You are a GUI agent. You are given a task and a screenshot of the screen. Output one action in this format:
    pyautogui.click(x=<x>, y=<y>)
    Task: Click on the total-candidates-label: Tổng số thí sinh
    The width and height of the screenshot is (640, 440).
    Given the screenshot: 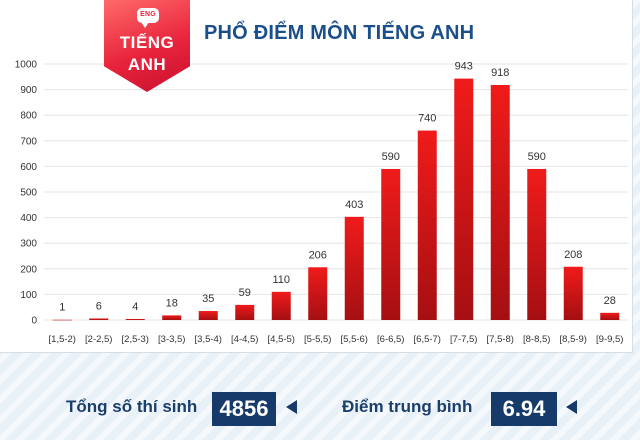 What is the action you would take?
    pyautogui.click(x=132, y=406)
    